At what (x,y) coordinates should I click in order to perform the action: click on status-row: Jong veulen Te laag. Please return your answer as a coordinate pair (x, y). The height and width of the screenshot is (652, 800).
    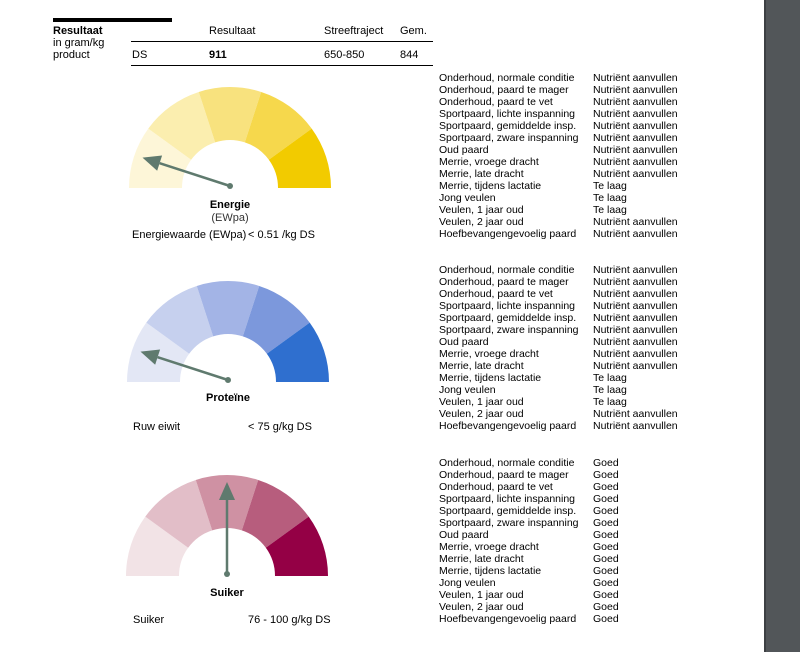
    Looking at the image, I should click on (594, 198).